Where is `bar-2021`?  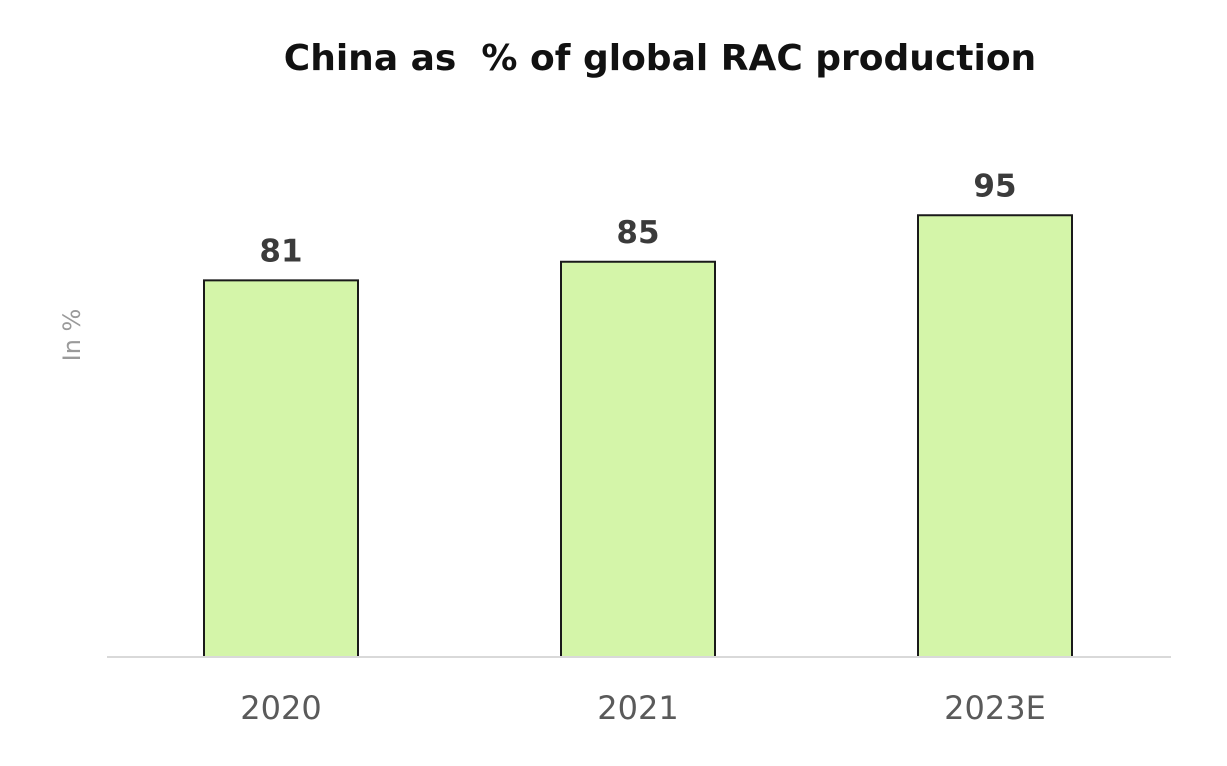
bar-2021 is located at coordinates (638, 459).